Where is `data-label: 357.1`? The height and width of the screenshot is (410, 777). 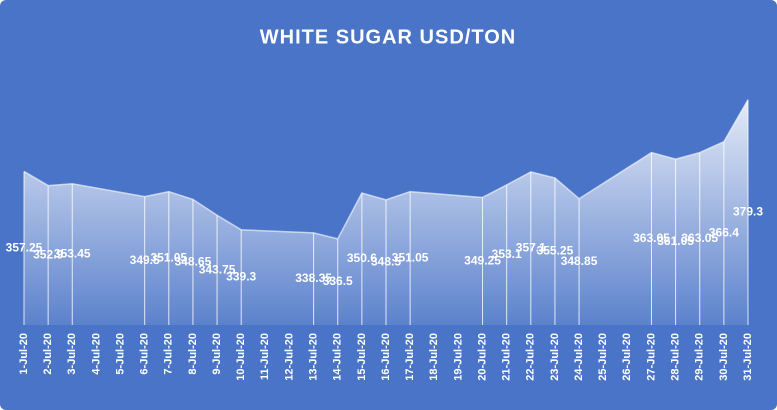
data-label: 357.1 is located at coordinates (531, 248).